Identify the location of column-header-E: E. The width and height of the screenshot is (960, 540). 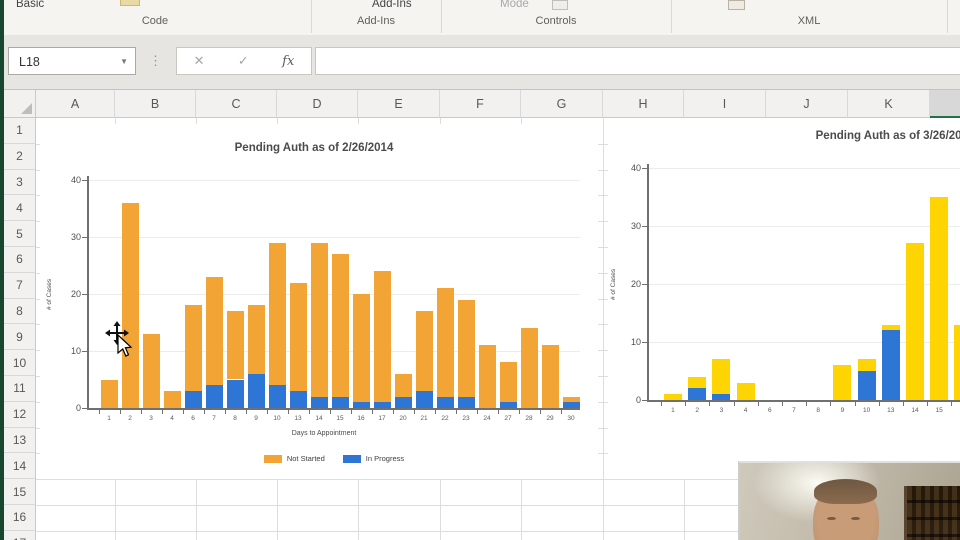
(399, 104).